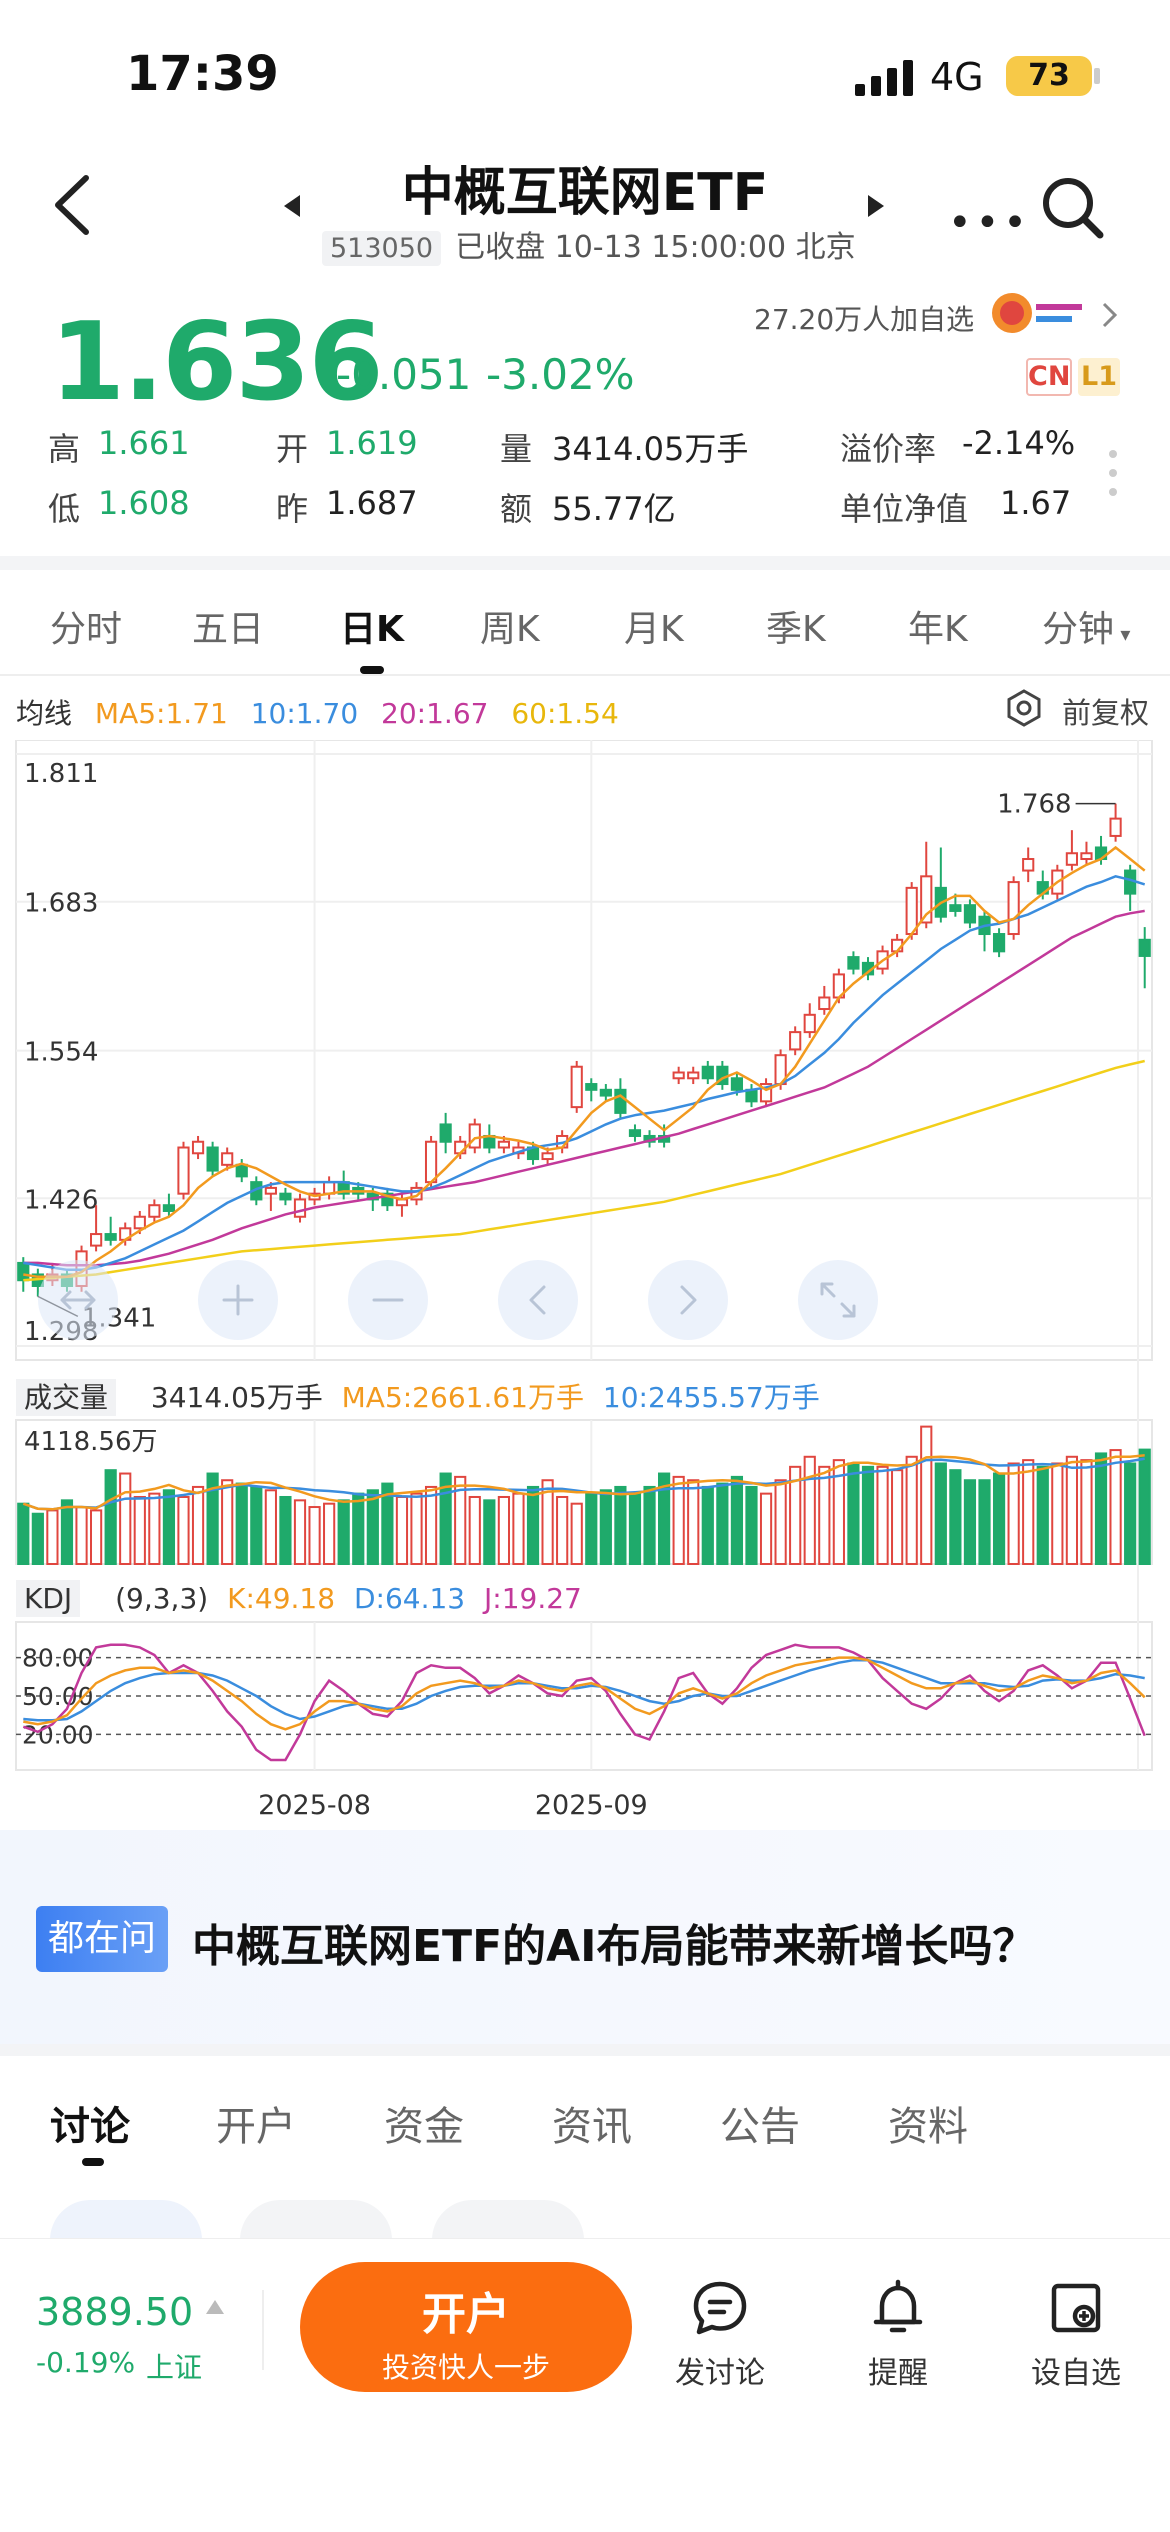  Describe the element at coordinates (1076, 2308) in the screenshot. I see `watchlist-icon` at that location.